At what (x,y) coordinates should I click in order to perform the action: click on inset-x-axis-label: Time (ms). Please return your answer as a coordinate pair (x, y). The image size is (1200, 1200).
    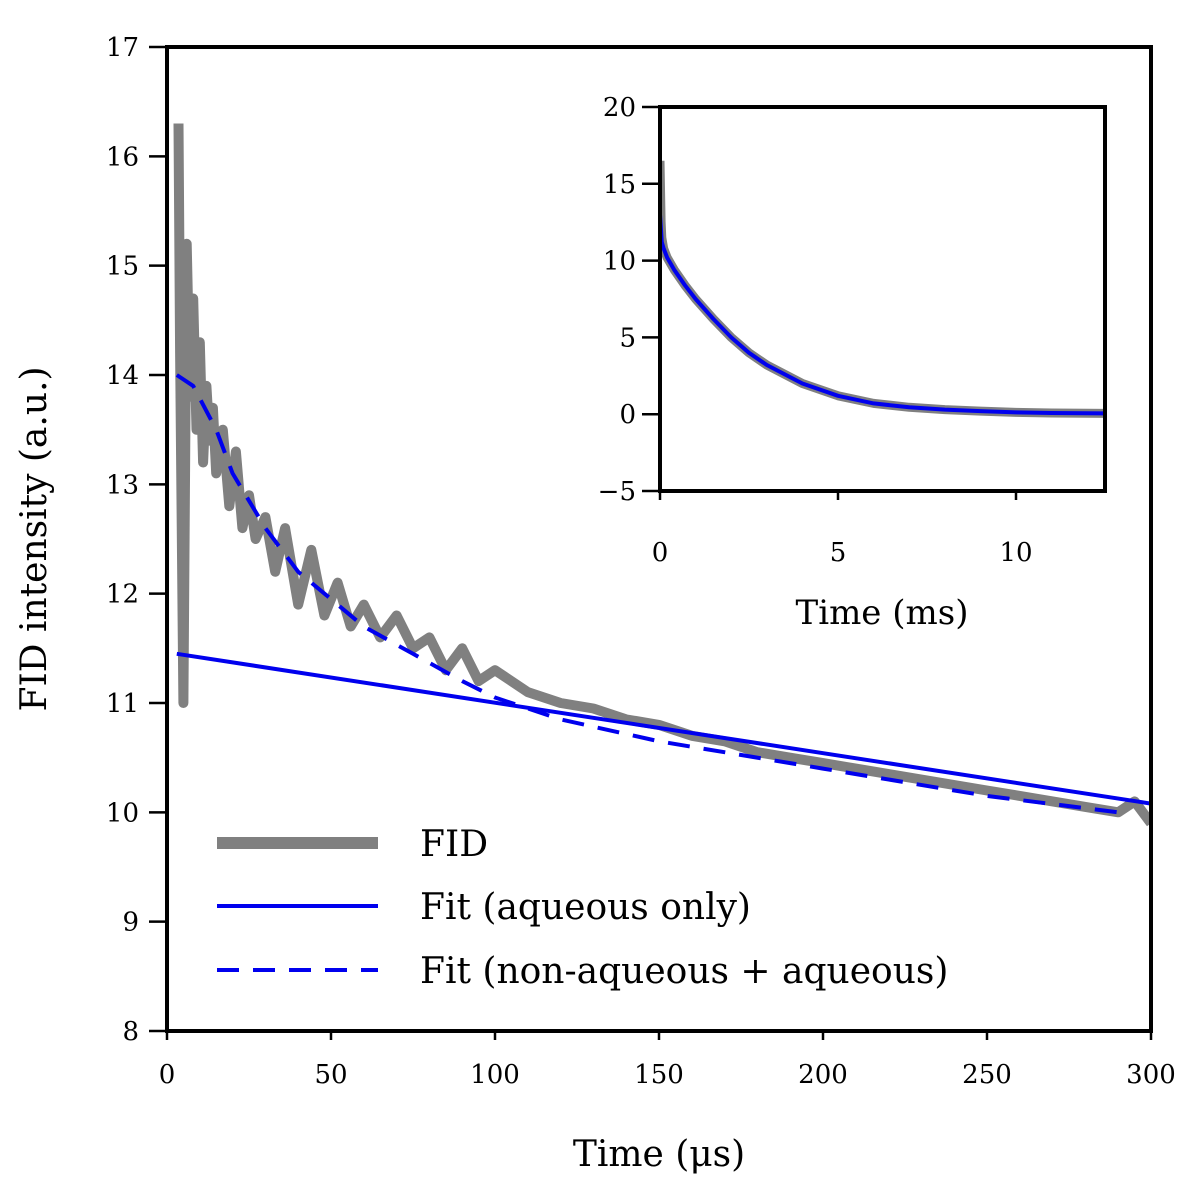
    Looking at the image, I should click on (882, 613).